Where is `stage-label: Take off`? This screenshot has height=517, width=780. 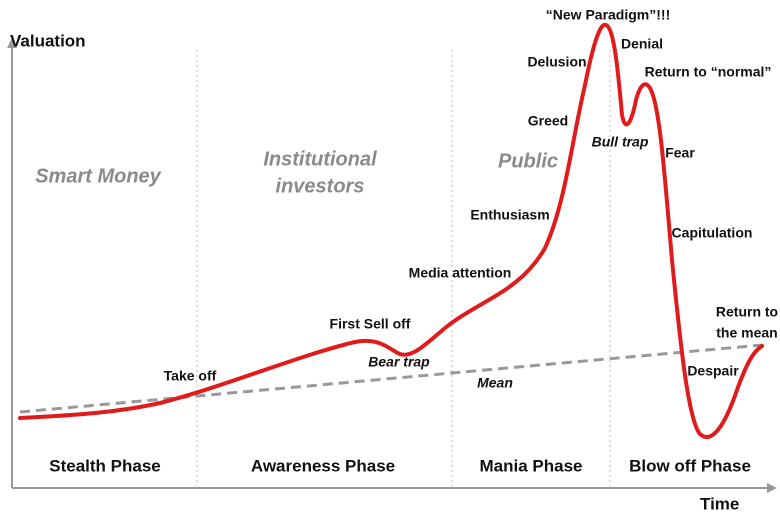 stage-label: Take off is located at coordinates (190, 376).